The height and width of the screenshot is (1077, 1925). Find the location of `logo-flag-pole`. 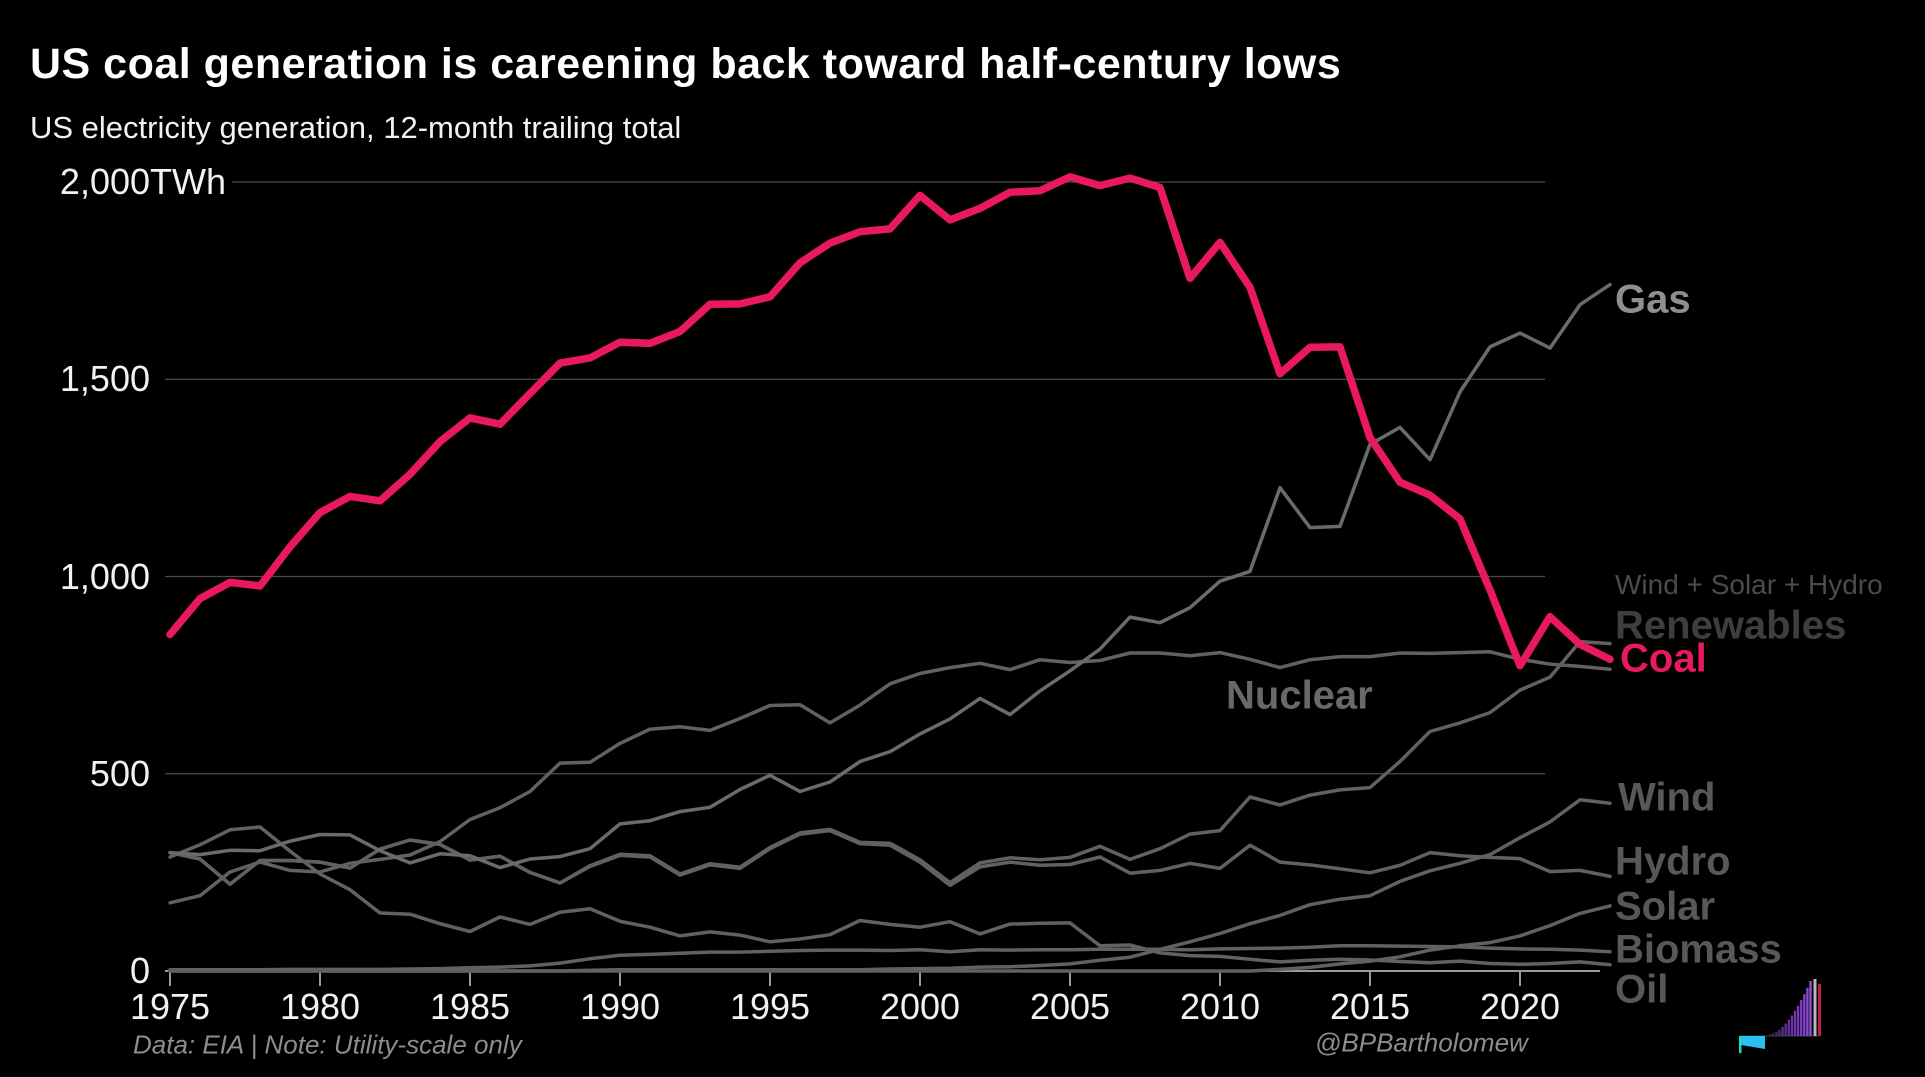

logo-flag-pole is located at coordinates (1740, 1044).